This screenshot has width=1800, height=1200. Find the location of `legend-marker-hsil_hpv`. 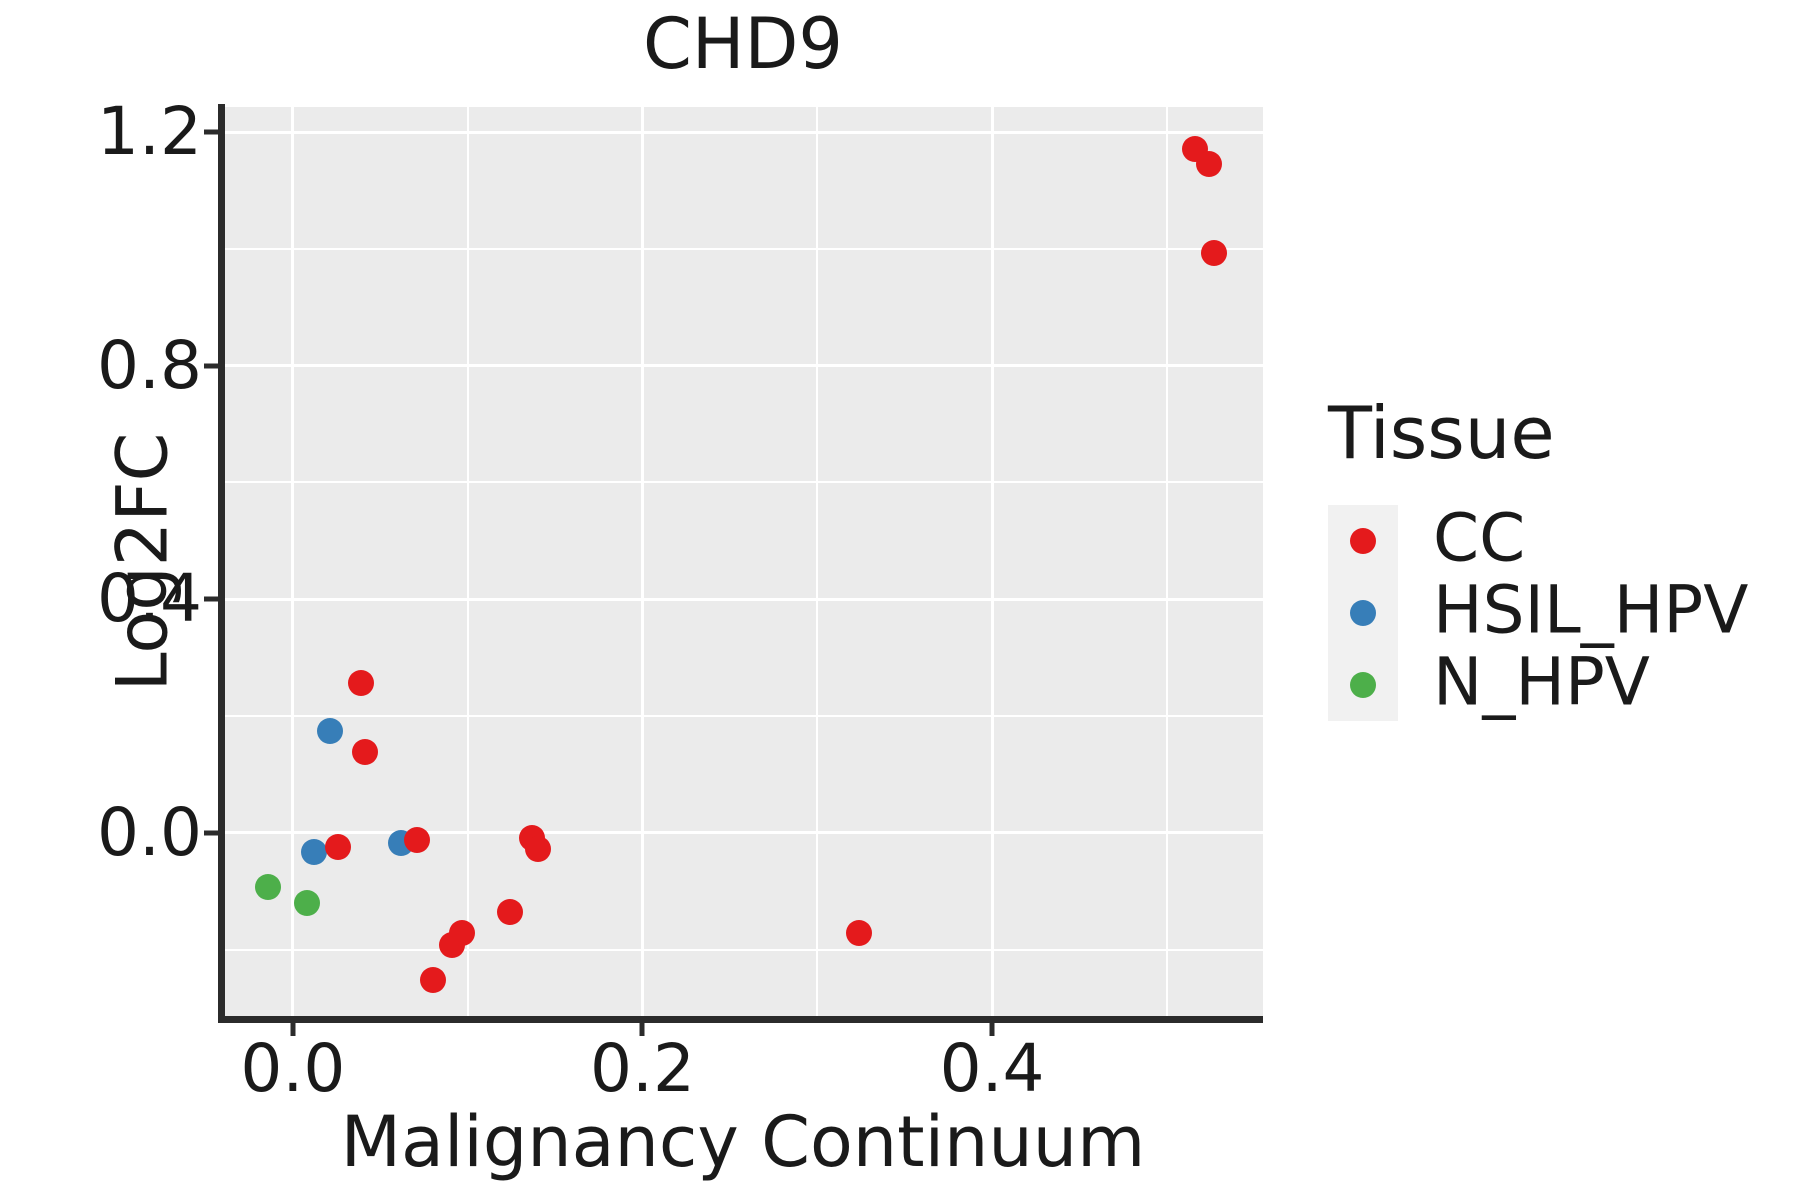

legend-marker-hsil_hpv is located at coordinates (1363, 613).